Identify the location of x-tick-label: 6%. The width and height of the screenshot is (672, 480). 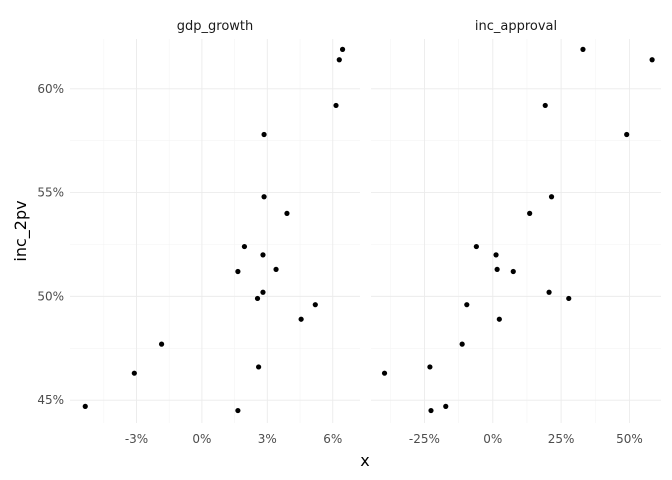
(332, 439).